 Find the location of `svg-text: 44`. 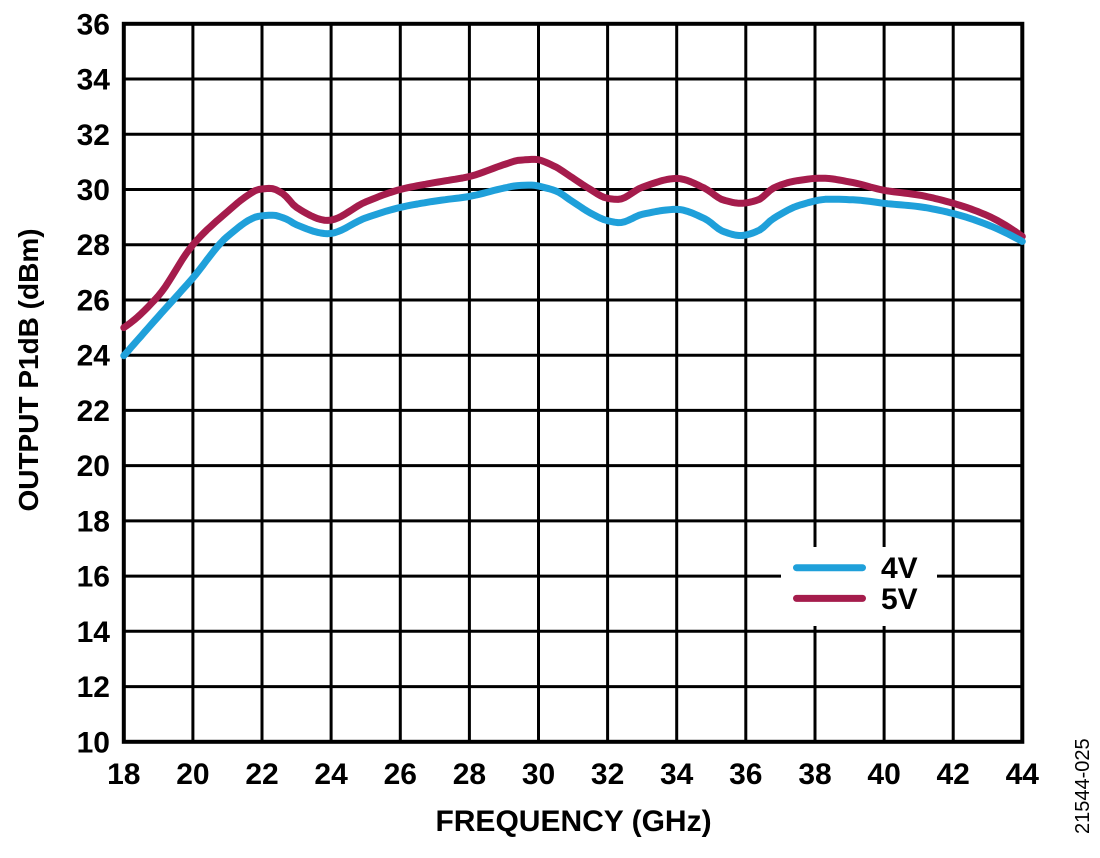

svg-text: 44 is located at coordinates (1023, 774).